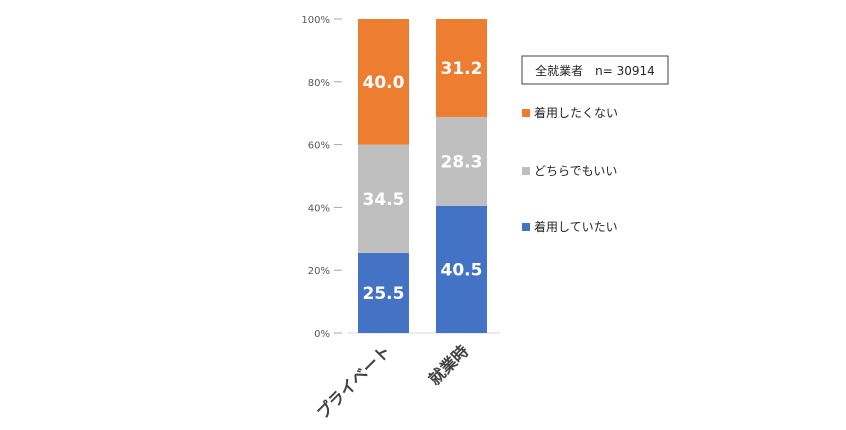 This screenshot has height=430, width=846. Describe the element at coordinates (319, 208) in the screenshot. I see `y-tick-label: 40%` at that location.